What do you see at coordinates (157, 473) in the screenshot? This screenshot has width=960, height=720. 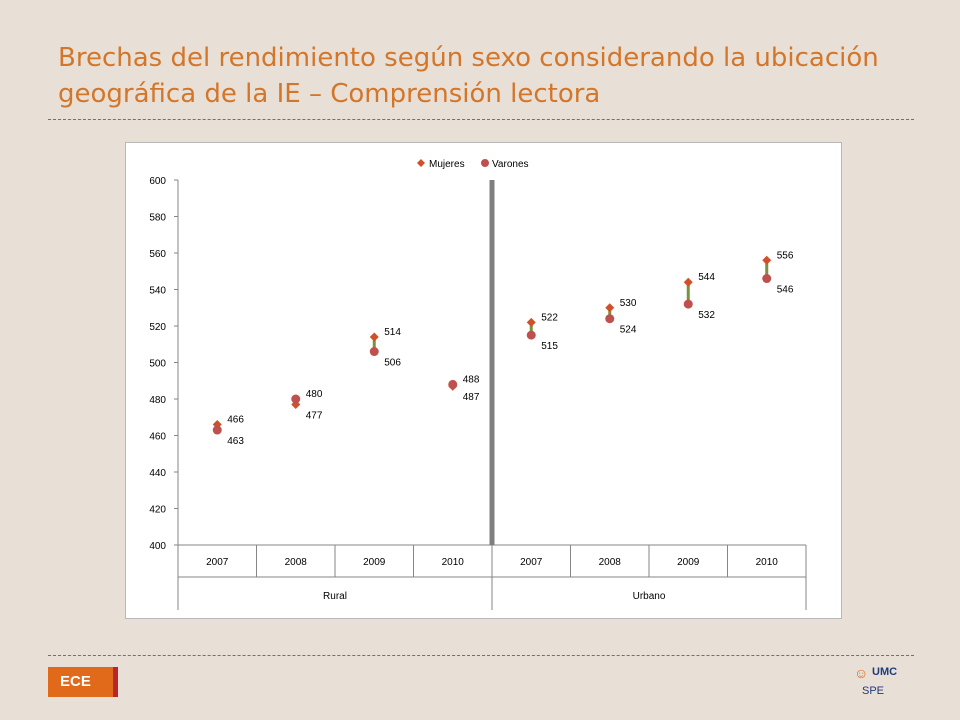 I see `y-tick-label: 440` at bounding box center [157, 473].